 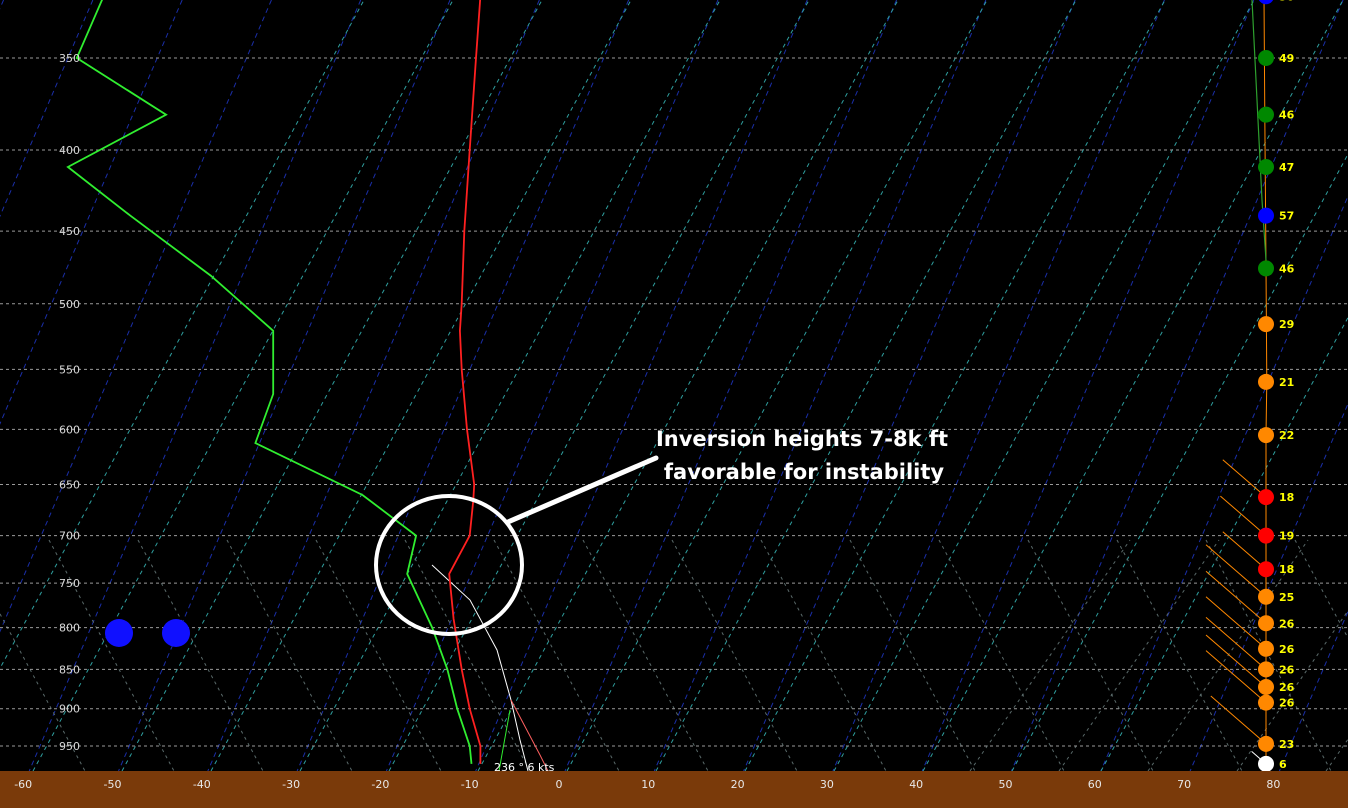 I want to click on x-tick-label: 20, so click(x=738, y=784).